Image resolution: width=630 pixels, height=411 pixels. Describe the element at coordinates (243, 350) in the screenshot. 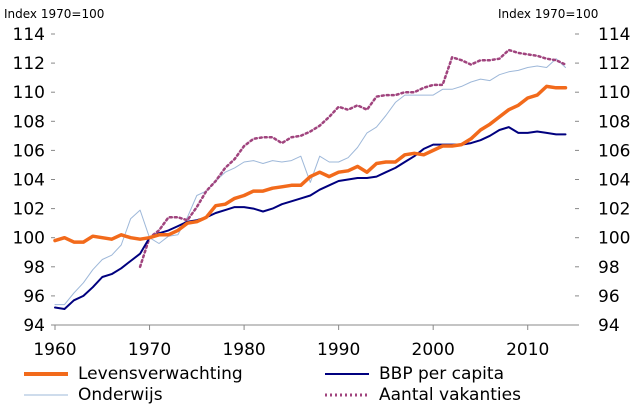

I see `x-tick-label: 1980` at that location.